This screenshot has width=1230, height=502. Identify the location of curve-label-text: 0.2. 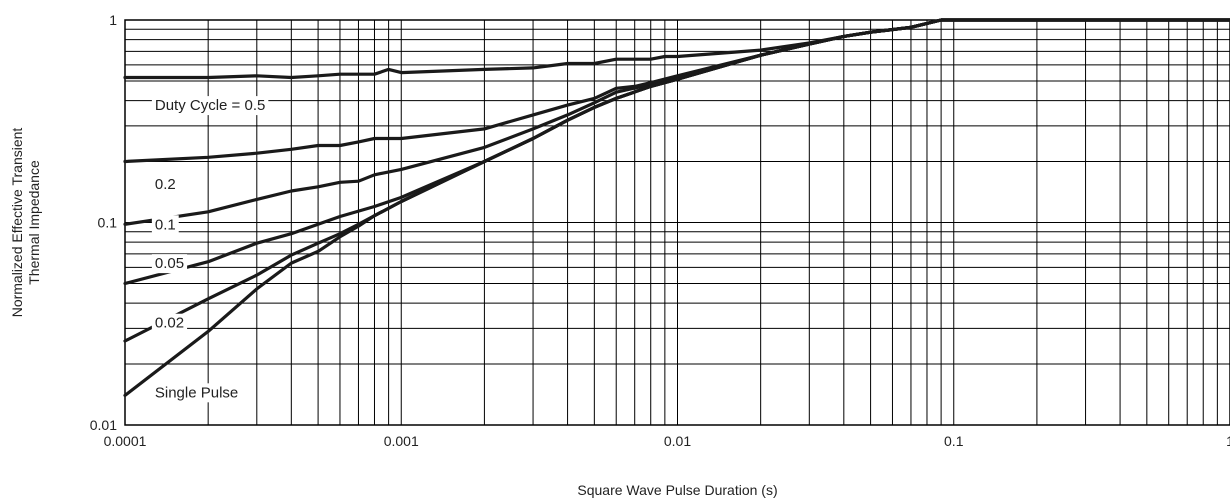
(165, 184).